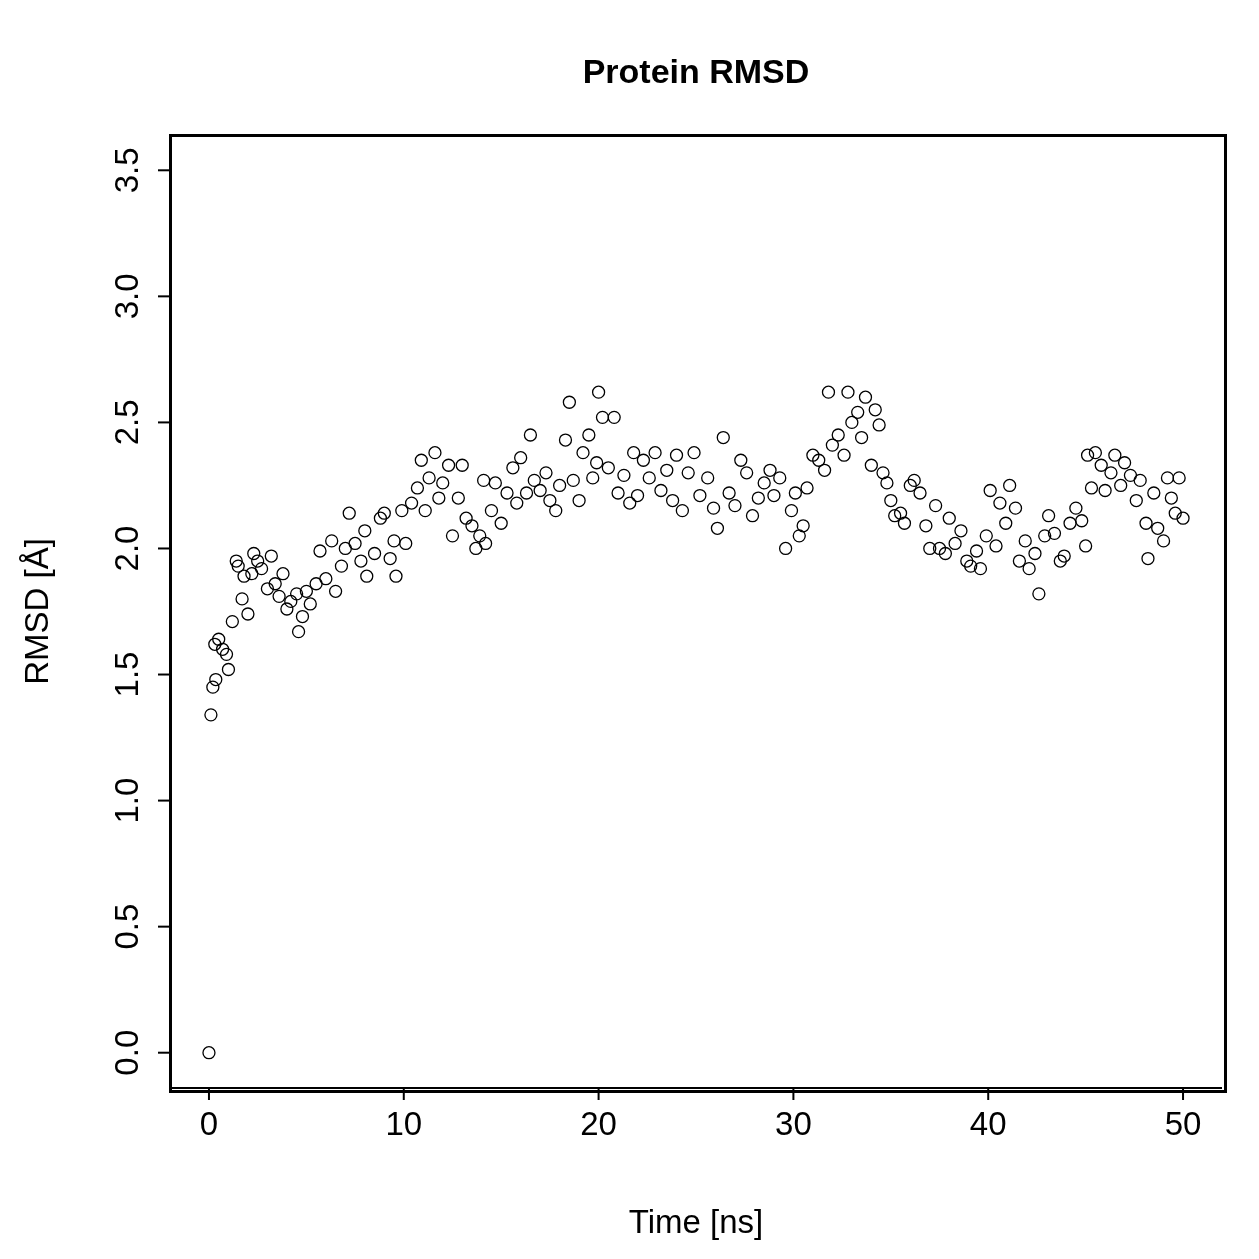 The width and height of the screenshot is (1259, 1259). What do you see at coordinates (696, 1221) in the screenshot?
I see `x-axis-title: Time [ns]` at bounding box center [696, 1221].